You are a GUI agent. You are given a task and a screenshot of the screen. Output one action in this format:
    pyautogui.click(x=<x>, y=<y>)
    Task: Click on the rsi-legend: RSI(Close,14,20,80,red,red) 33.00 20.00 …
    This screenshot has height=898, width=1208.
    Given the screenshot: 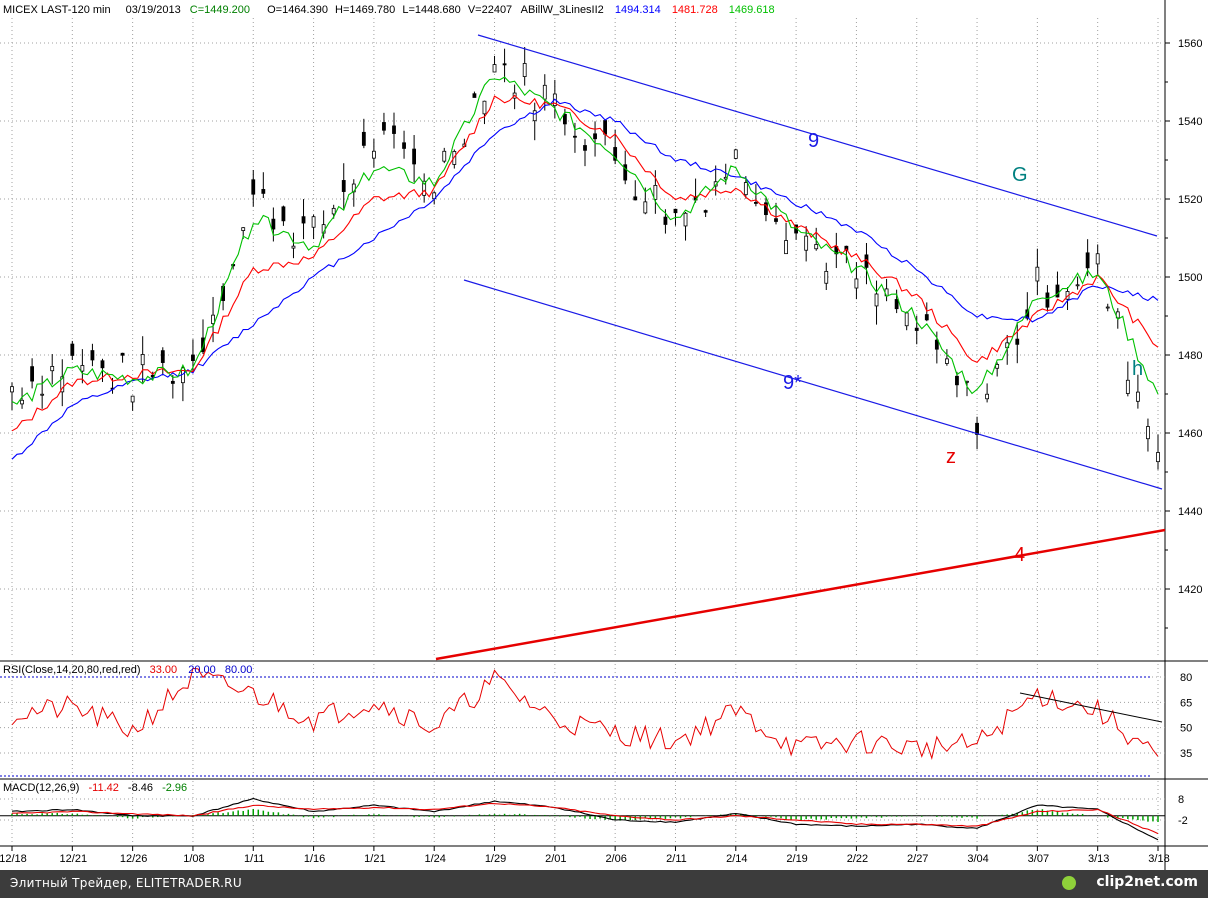 What is the action you would take?
    pyautogui.click(x=127, y=670)
    